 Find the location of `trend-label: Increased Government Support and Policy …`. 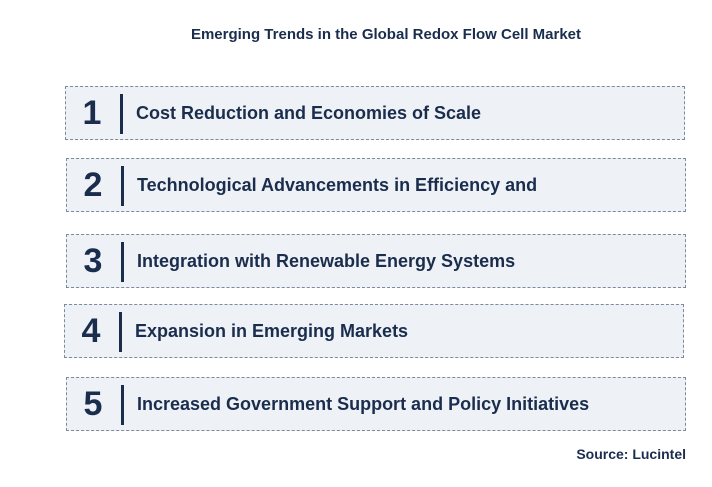

trend-label: Increased Government Support and Policy … is located at coordinates (363, 403).